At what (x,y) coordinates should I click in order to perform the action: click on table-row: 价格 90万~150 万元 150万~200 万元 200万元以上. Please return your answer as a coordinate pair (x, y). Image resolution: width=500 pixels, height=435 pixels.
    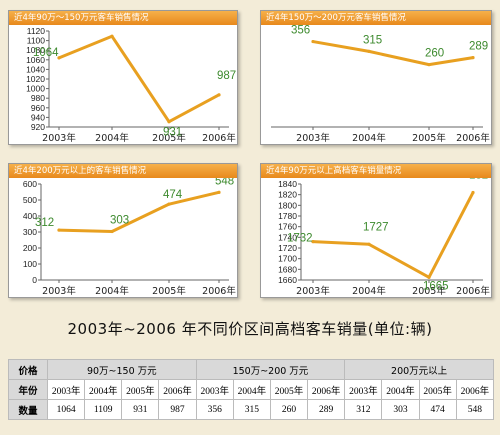
    Looking at the image, I should click on (251, 369).